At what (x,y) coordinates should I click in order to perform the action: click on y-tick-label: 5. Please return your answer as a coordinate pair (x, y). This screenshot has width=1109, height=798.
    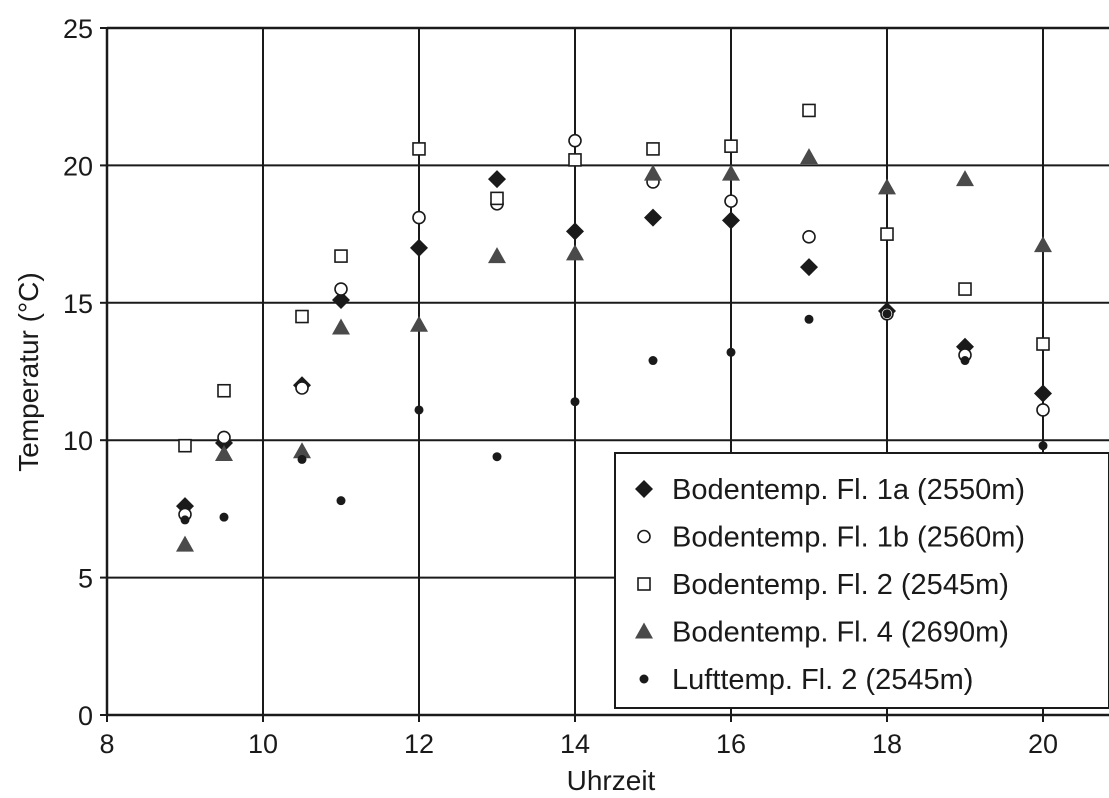
    Looking at the image, I should click on (85, 579).